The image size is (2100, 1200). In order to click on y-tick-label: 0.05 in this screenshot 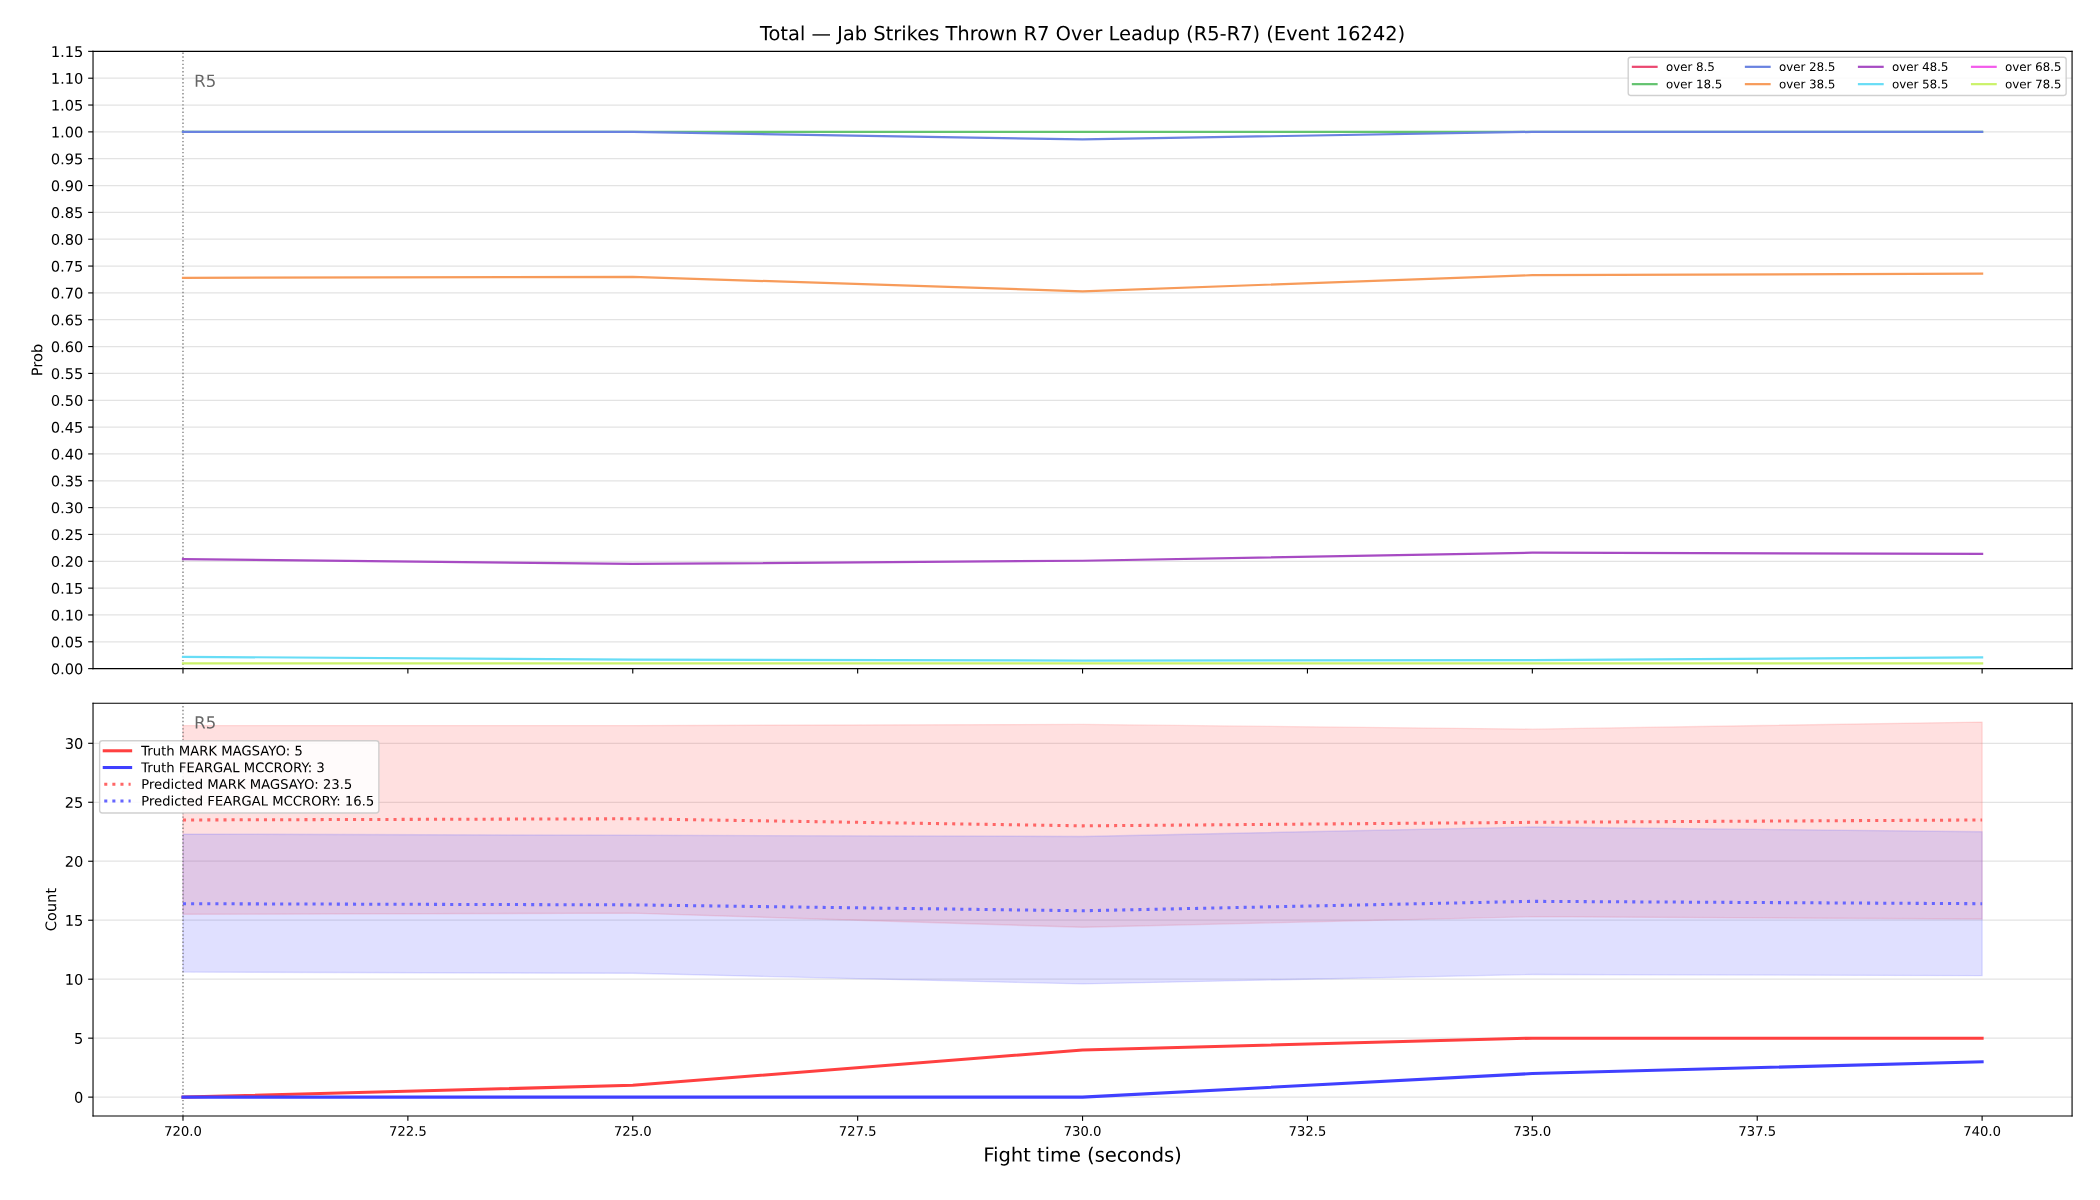, I will do `click(67, 642)`.